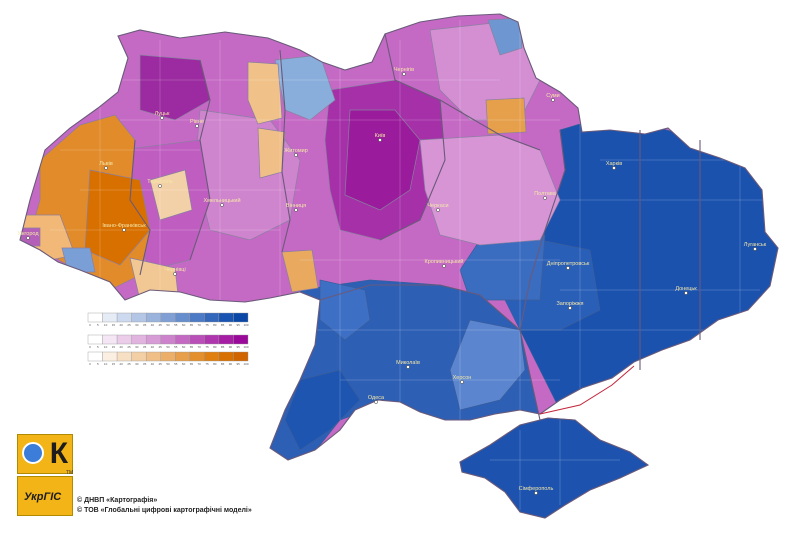  What do you see at coordinates (174, 270) in the screenshot?
I see `city-label: Чернівці` at bounding box center [174, 270].